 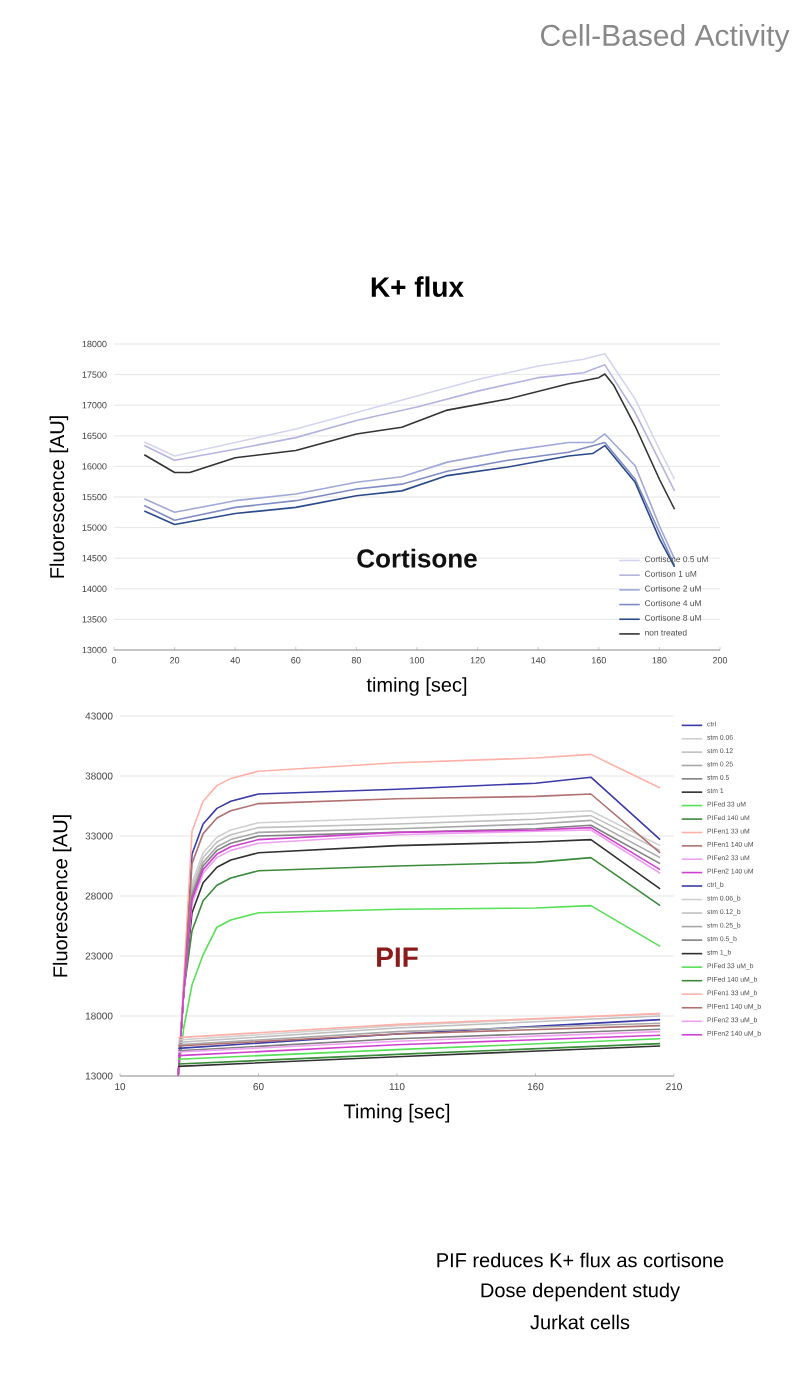 I want to click on annotation: PIF, so click(x=397, y=957).